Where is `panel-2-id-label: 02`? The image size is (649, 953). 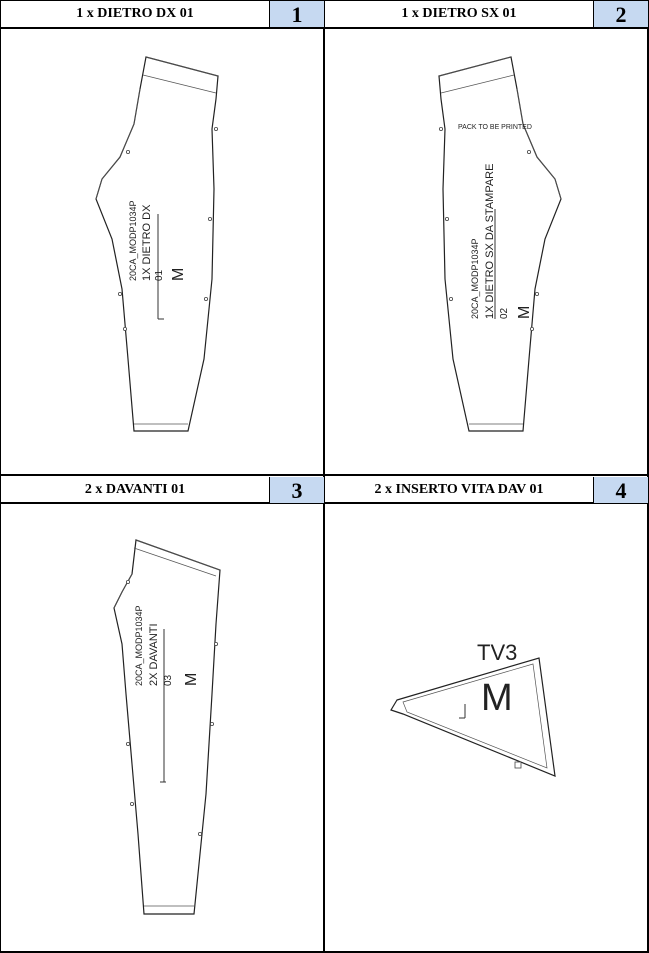 panel-2-id-label: 02 is located at coordinates (504, 313).